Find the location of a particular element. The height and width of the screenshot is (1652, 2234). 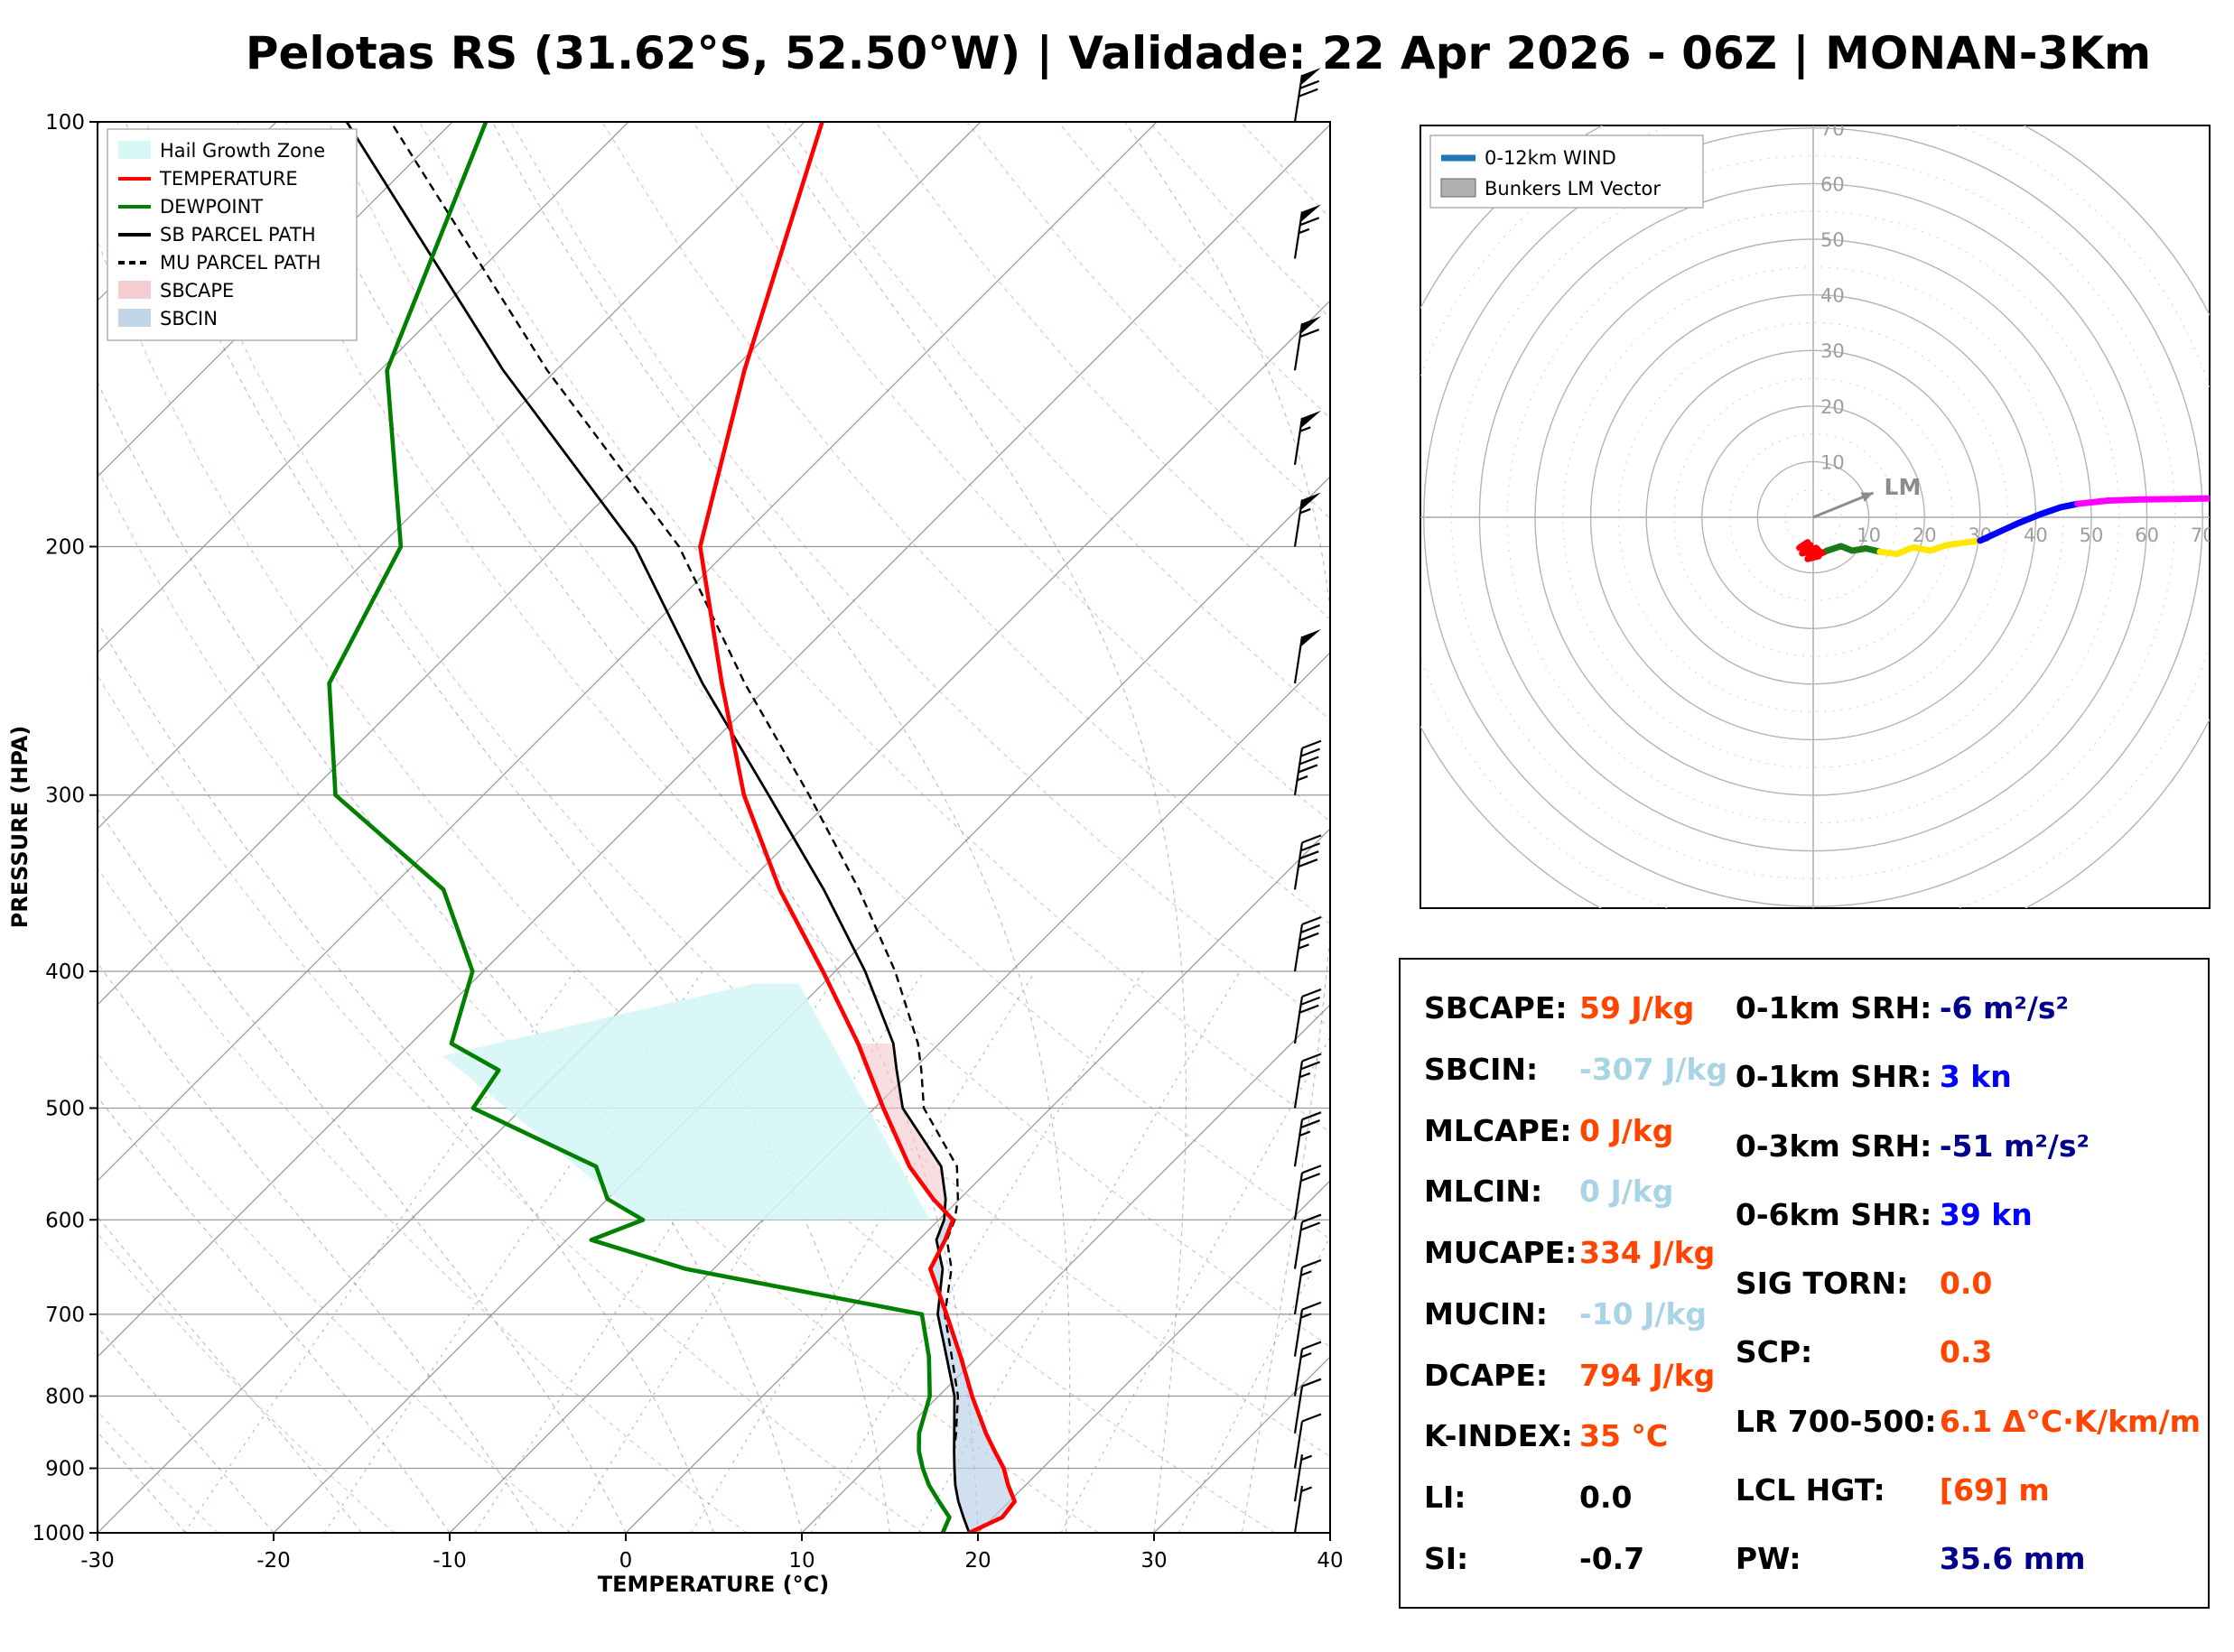

stat-value: 35 °C is located at coordinates (1624, 1436).